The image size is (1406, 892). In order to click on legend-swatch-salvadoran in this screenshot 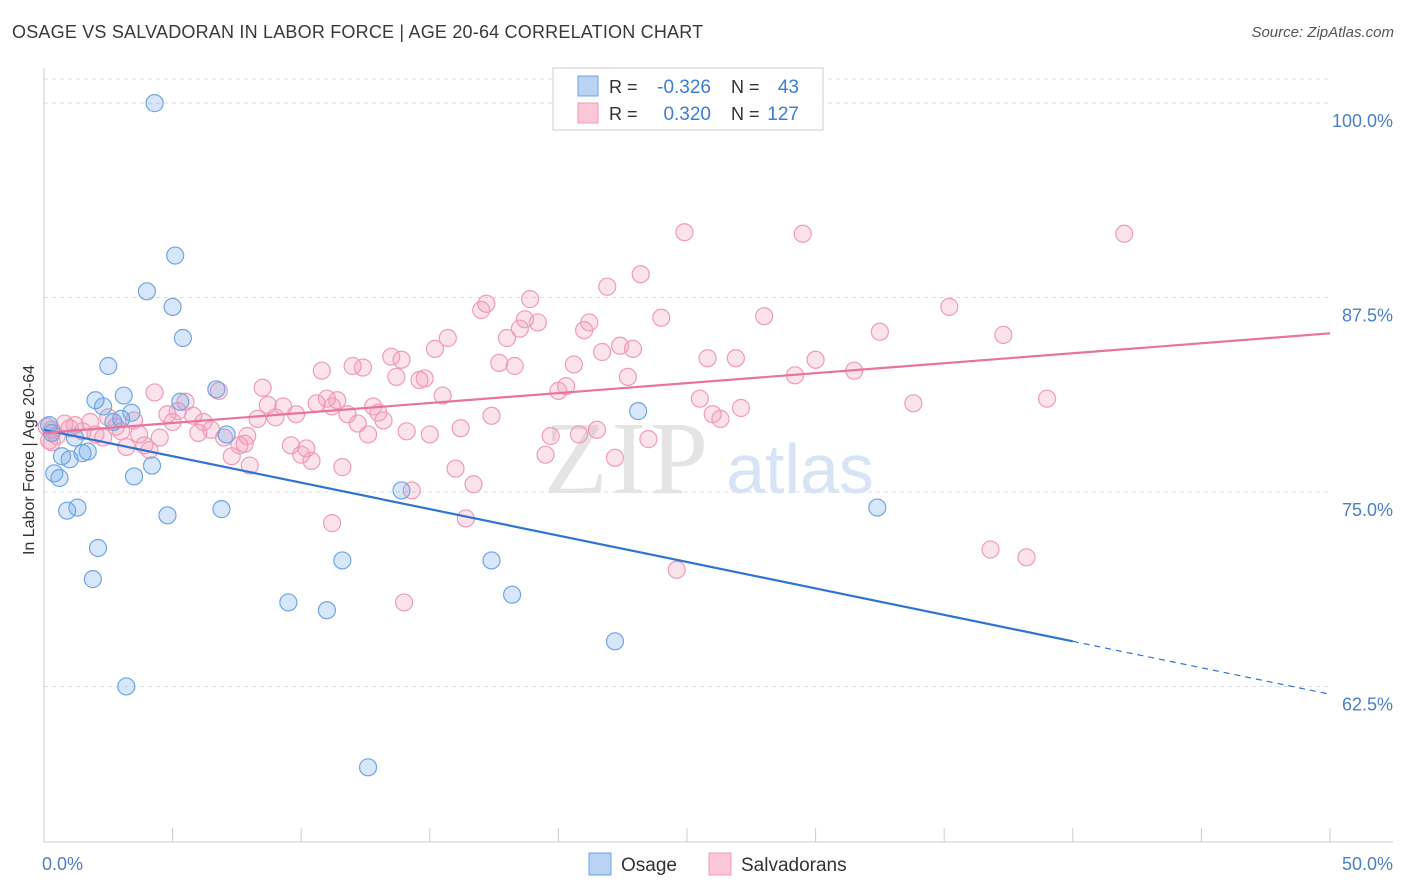, I will do `click(588, 113)`.